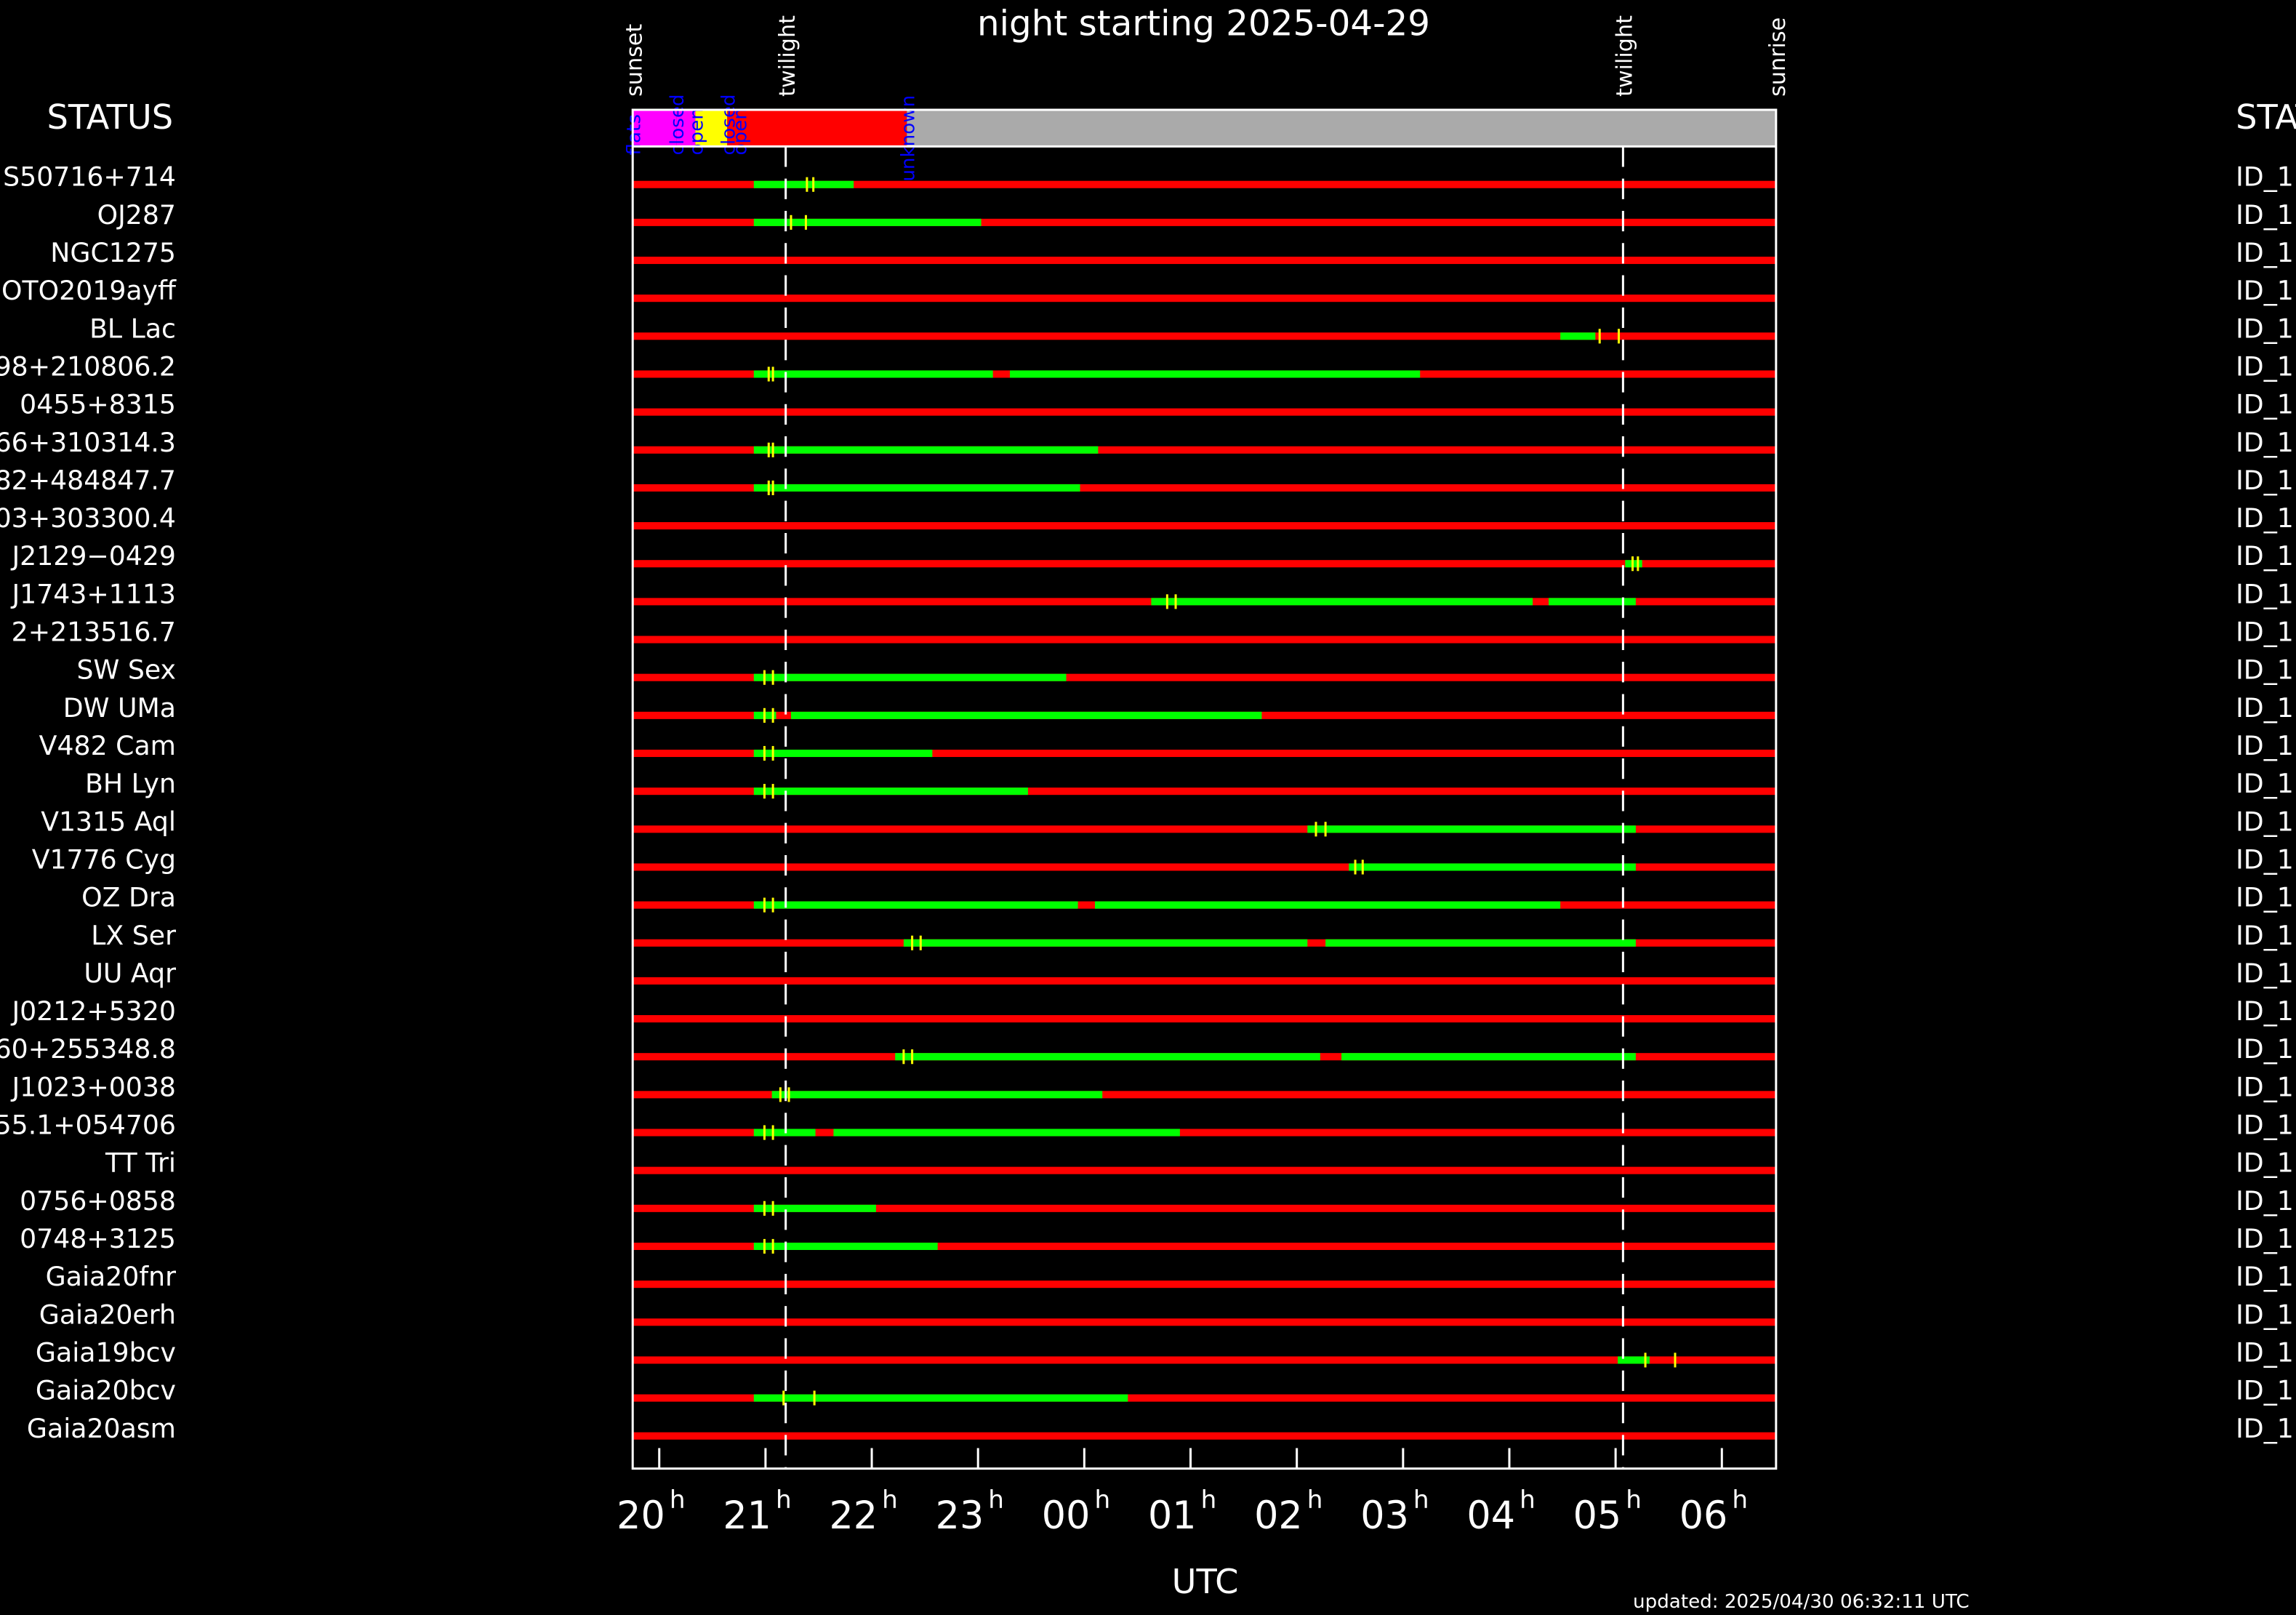  What do you see at coordinates (1625, 56) in the screenshot?
I see `event-label: twilight` at bounding box center [1625, 56].